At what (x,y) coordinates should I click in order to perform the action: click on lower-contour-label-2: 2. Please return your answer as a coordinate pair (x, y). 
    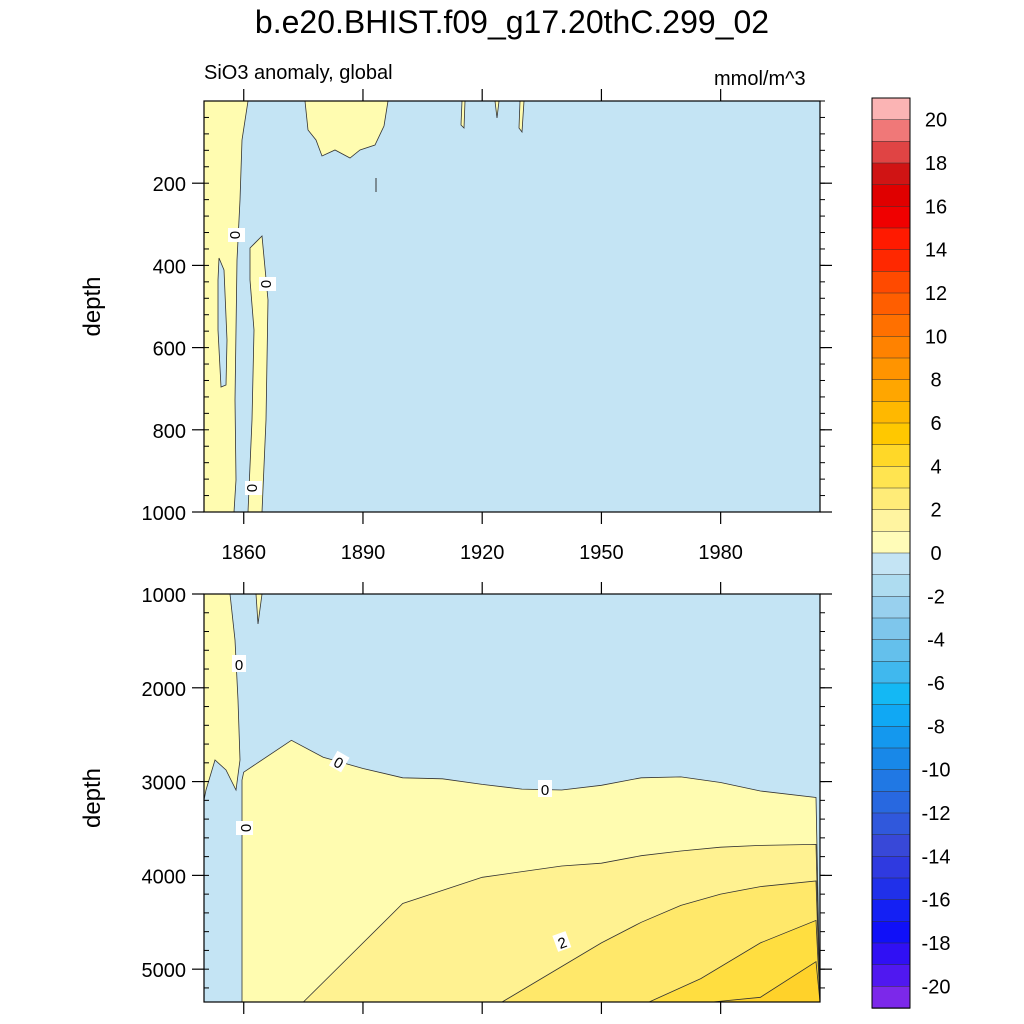
    Looking at the image, I should click on (562, 942).